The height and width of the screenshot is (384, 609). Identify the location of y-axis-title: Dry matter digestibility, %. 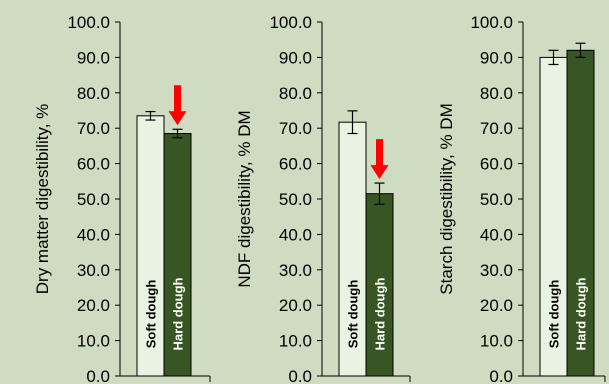
(42, 199).